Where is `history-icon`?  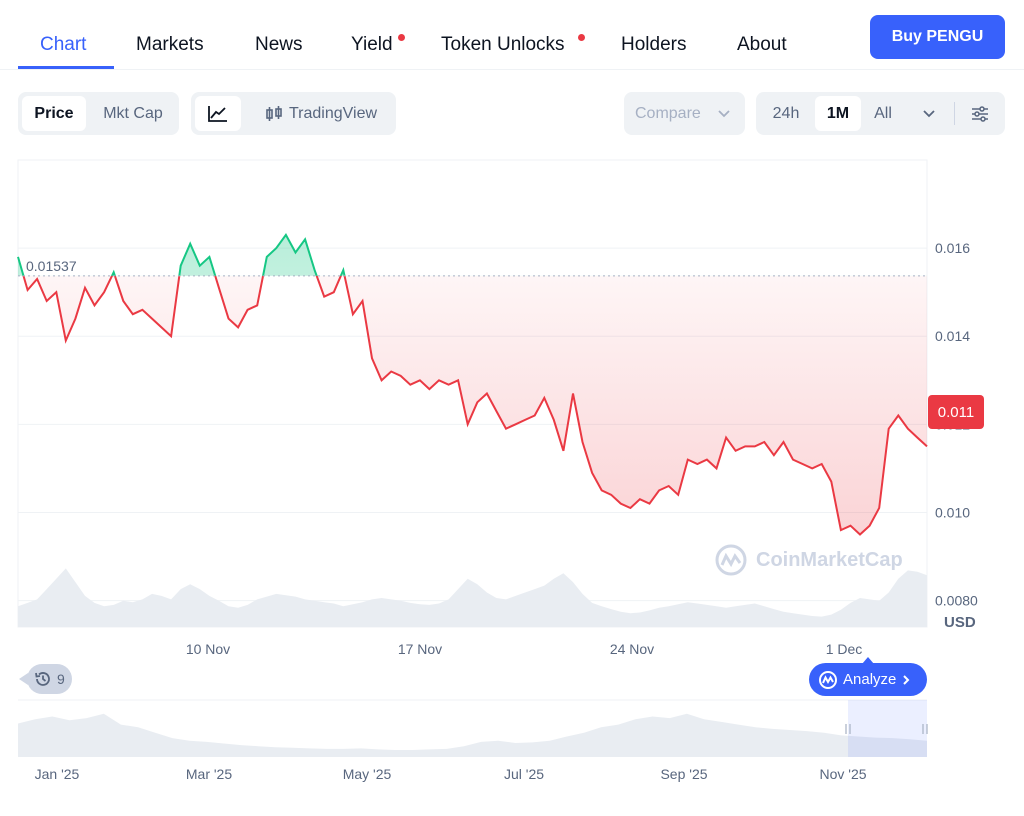 history-icon is located at coordinates (42, 679).